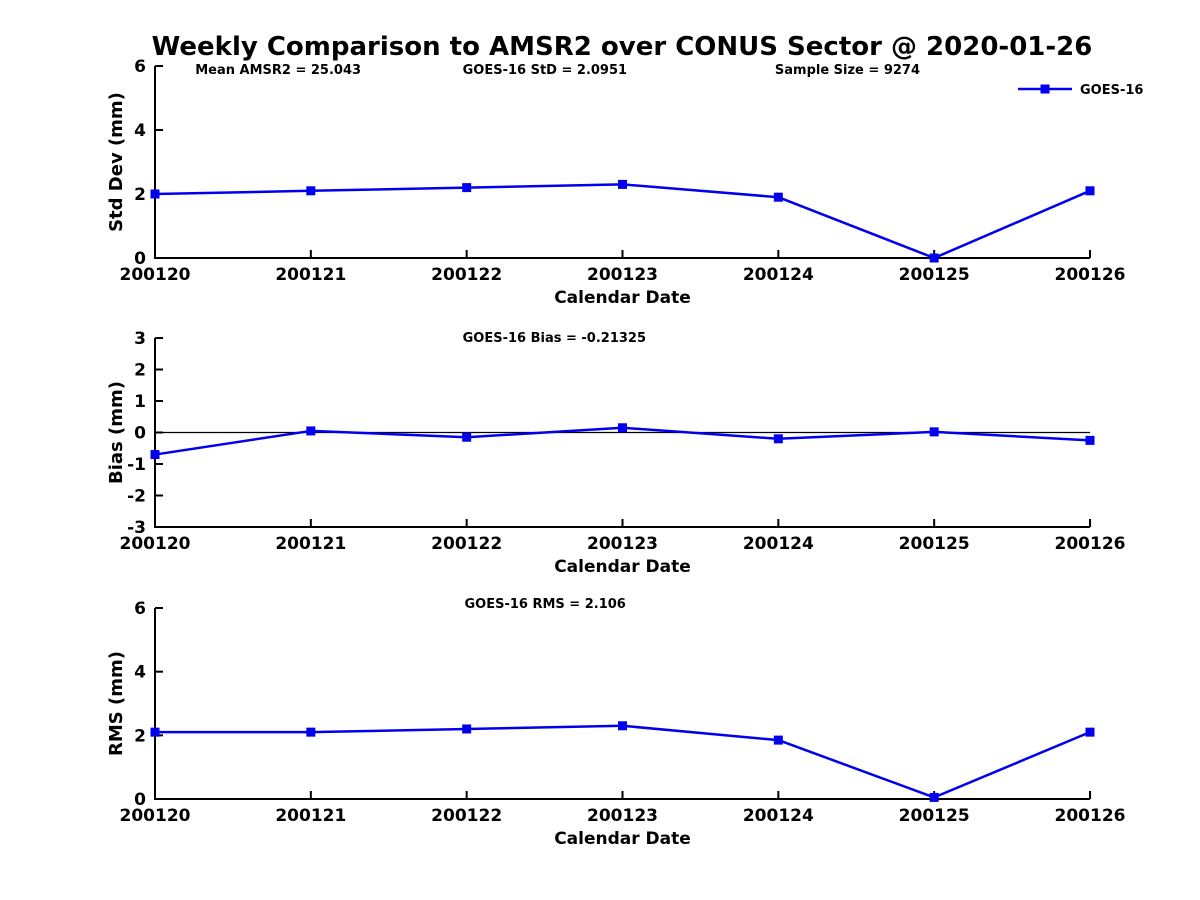  Describe the element at coordinates (140, 339) in the screenshot. I see `y-tick-label: 3` at that location.